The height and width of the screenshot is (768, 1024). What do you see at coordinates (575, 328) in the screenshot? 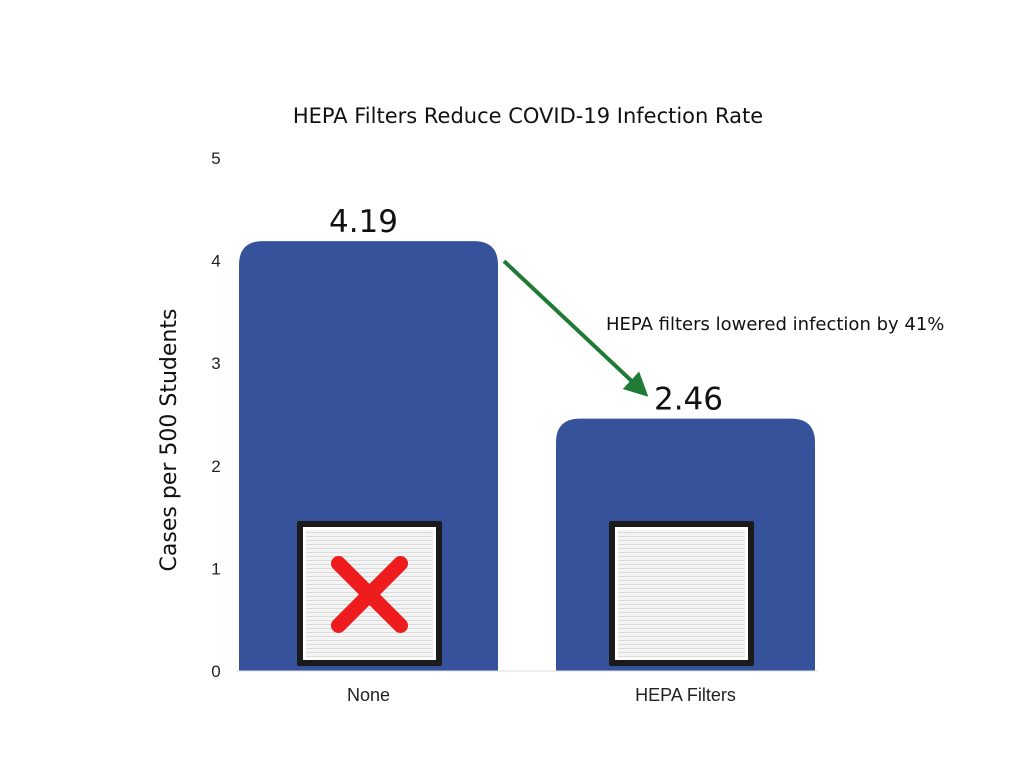
I see `change-arrow` at bounding box center [575, 328].